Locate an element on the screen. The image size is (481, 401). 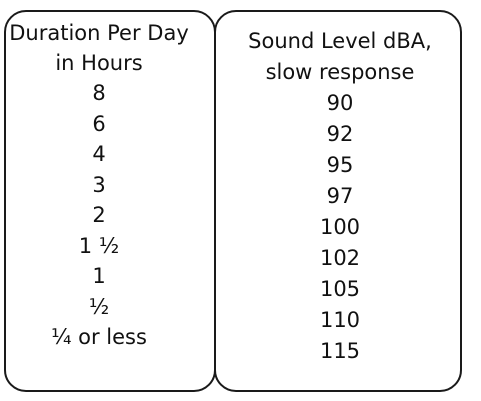
sound-level-header-line2: slow response is located at coordinates (340, 72).